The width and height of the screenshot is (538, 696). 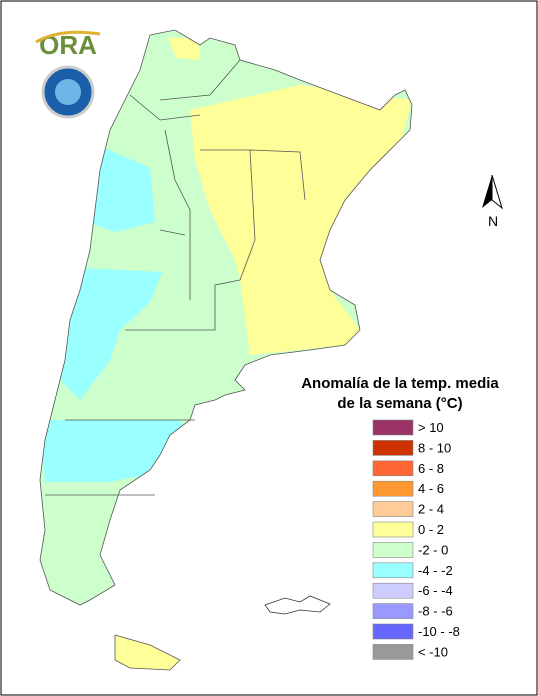 What do you see at coordinates (435, 570) in the screenshot?
I see `legend-label: -4 - -2` at bounding box center [435, 570].